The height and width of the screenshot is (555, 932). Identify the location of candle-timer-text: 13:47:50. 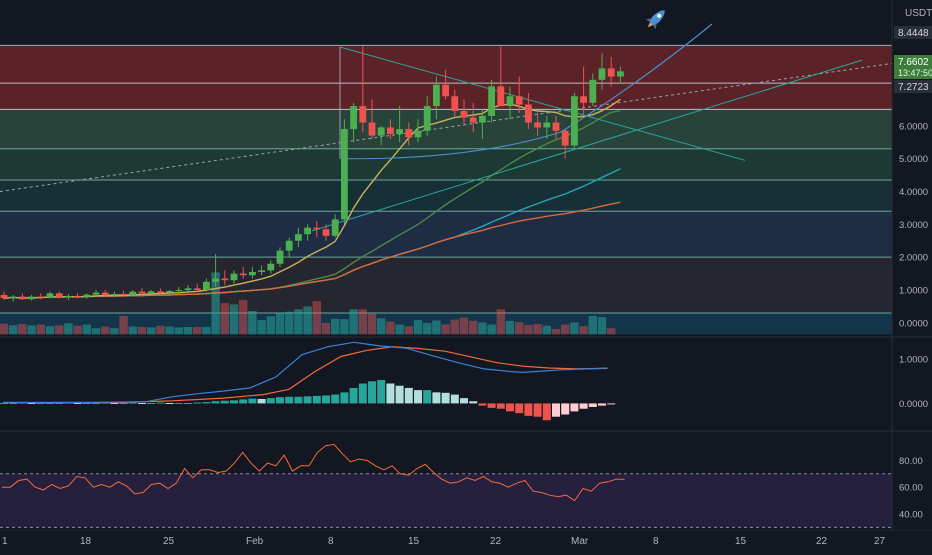
(915, 73).